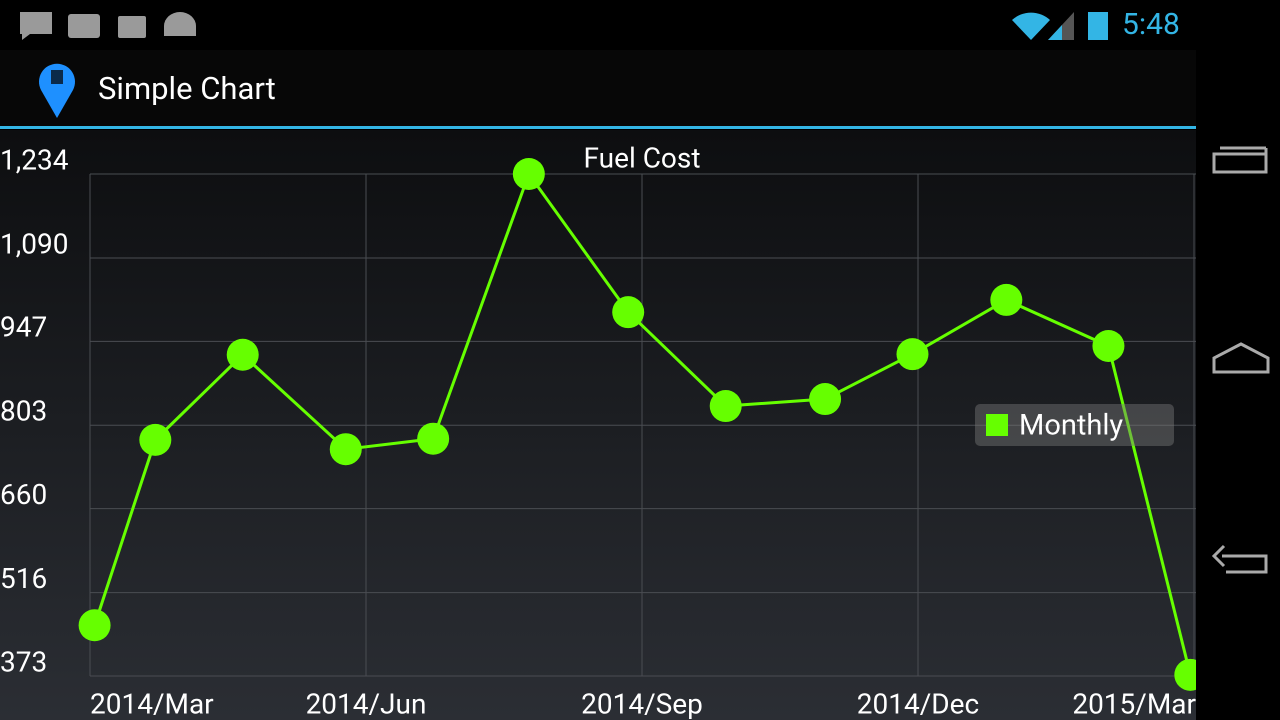 Image resolution: width=1280 pixels, height=720 pixels. Describe the element at coordinates (34, 243) in the screenshot. I see `y-tick-label: 1,090` at that location.